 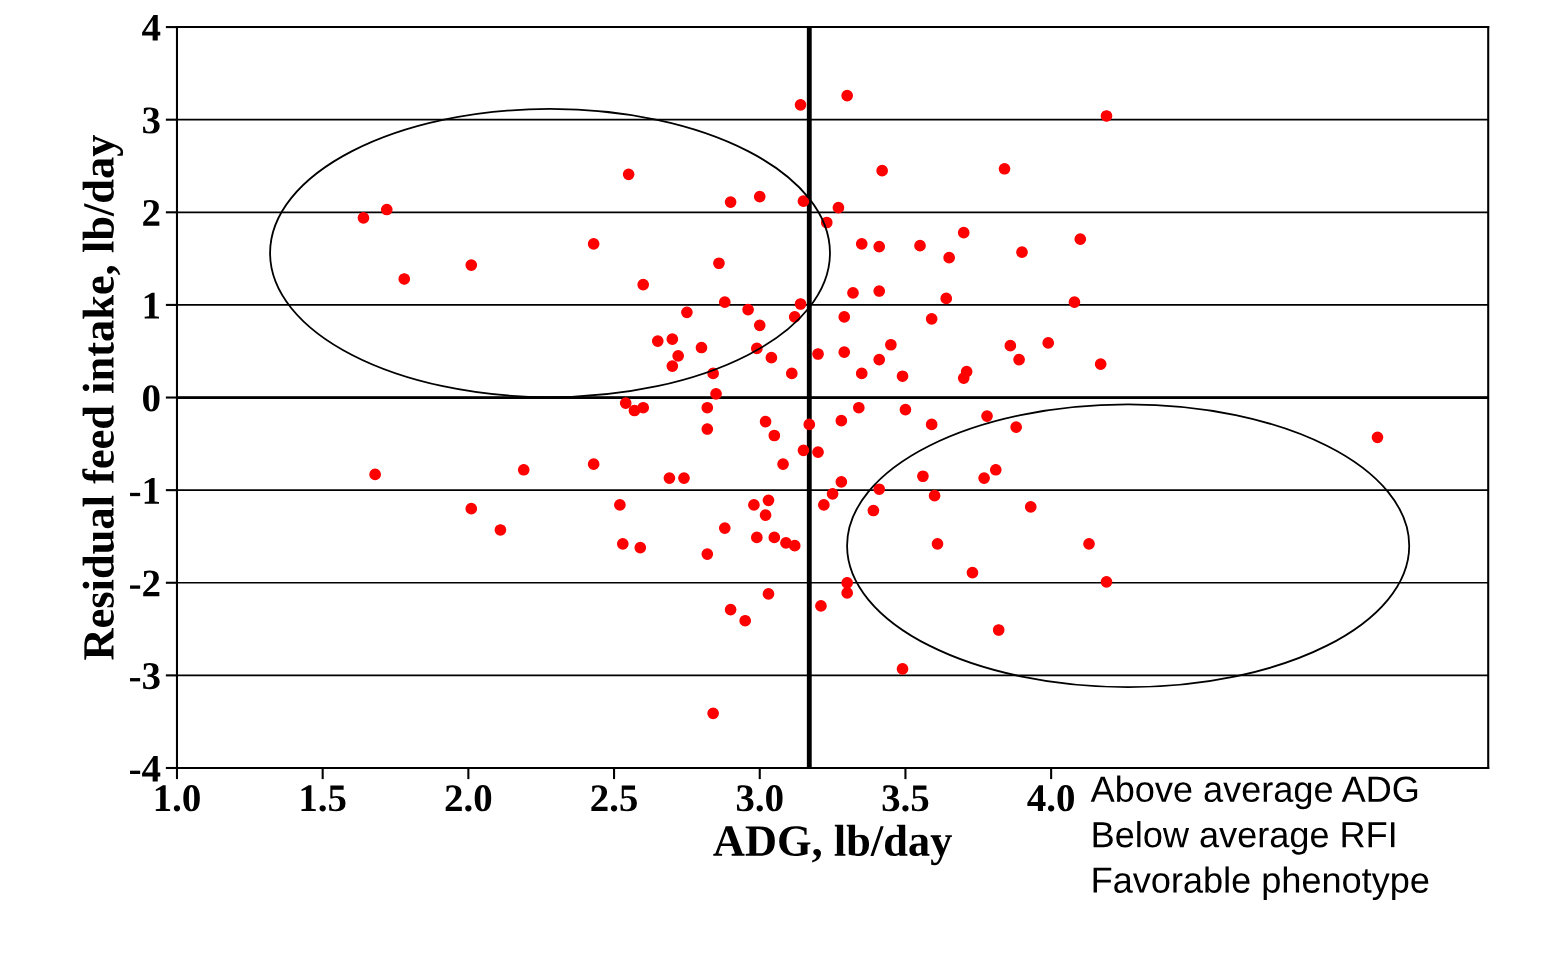 I want to click on y-tick-label: 2, so click(x=151, y=213).